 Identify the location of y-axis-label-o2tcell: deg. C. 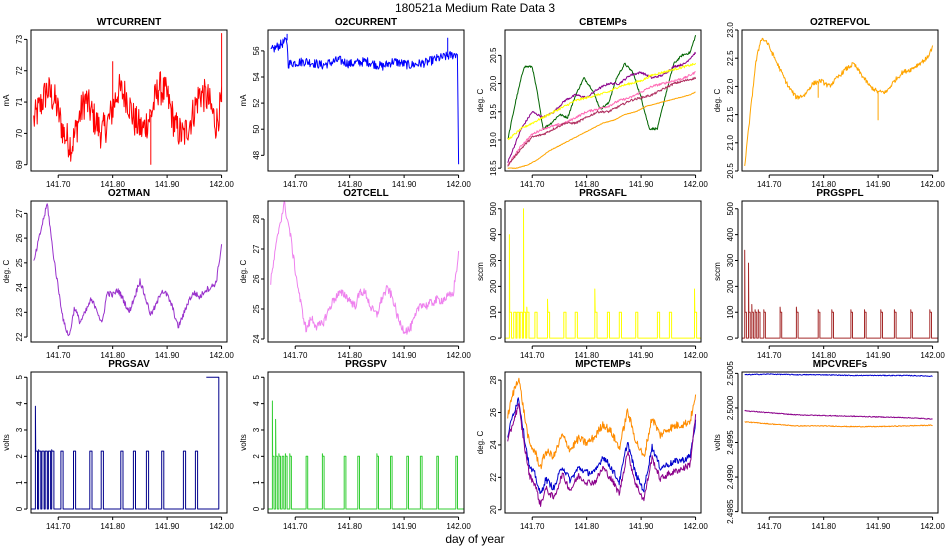
(243, 271).